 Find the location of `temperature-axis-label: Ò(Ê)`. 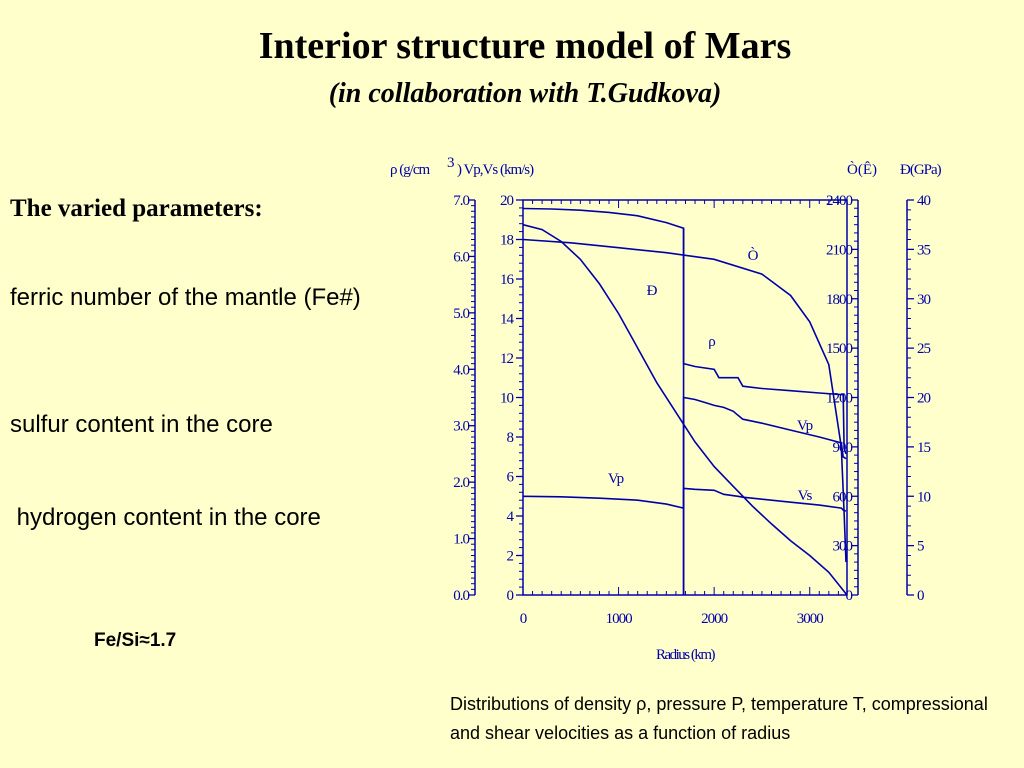

temperature-axis-label: Ò(Ê) is located at coordinates (862, 169).